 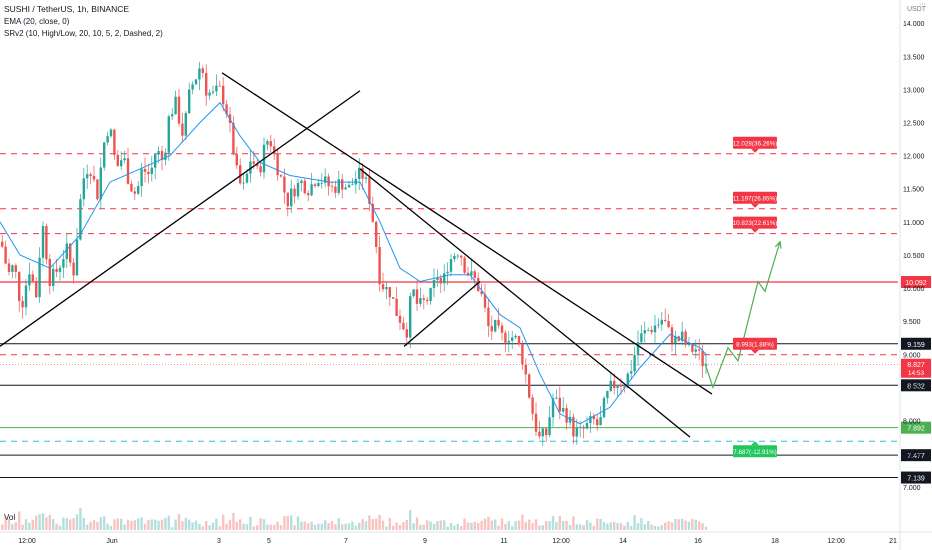 I want to click on time-tick-label: 16, so click(x=698, y=541).